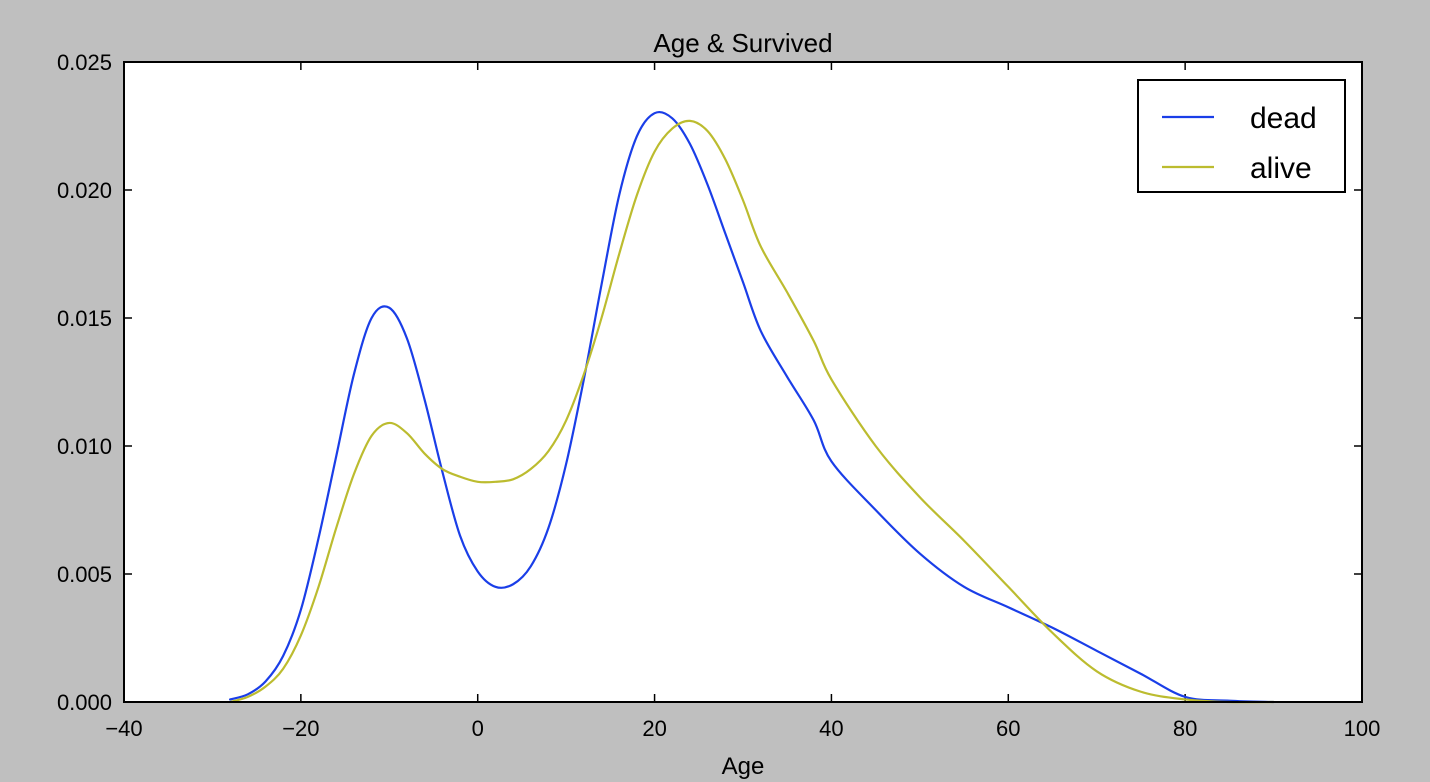 The height and width of the screenshot is (782, 1430). I want to click on x-tick-label: 40, so click(831, 728).